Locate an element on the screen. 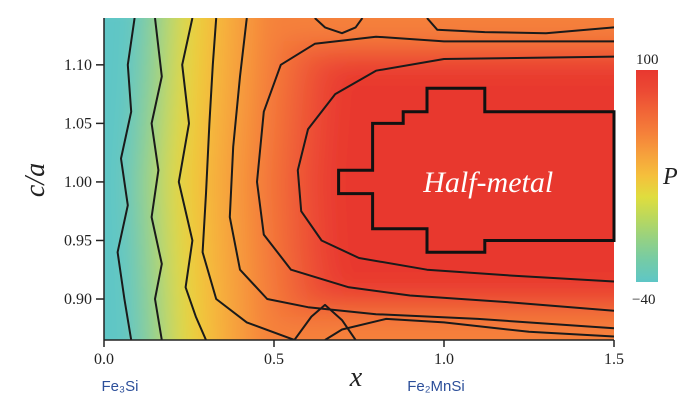 The width and height of the screenshot is (687, 396). y-axis: 0.90 0.95 1.00 1.05 1.10 is located at coordinates (84, 179).